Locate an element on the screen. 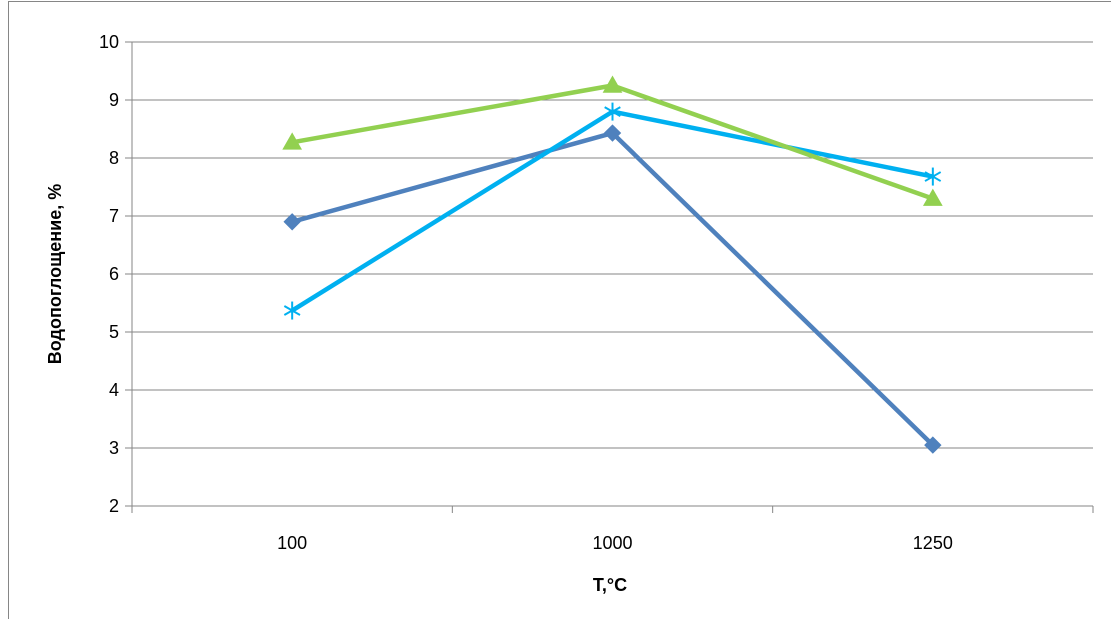 The height and width of the screenshot is (625, 1111). y-tick-label: 6 is located at coordinates (114, 274).